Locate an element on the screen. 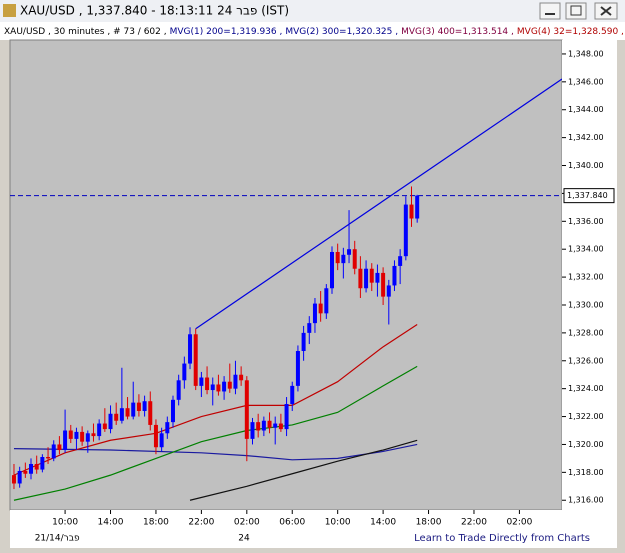 The height and width of the screenshot is (553, 625). footer-link: Learn to Trade Directly from Charts is located at coordinates (502, 538).